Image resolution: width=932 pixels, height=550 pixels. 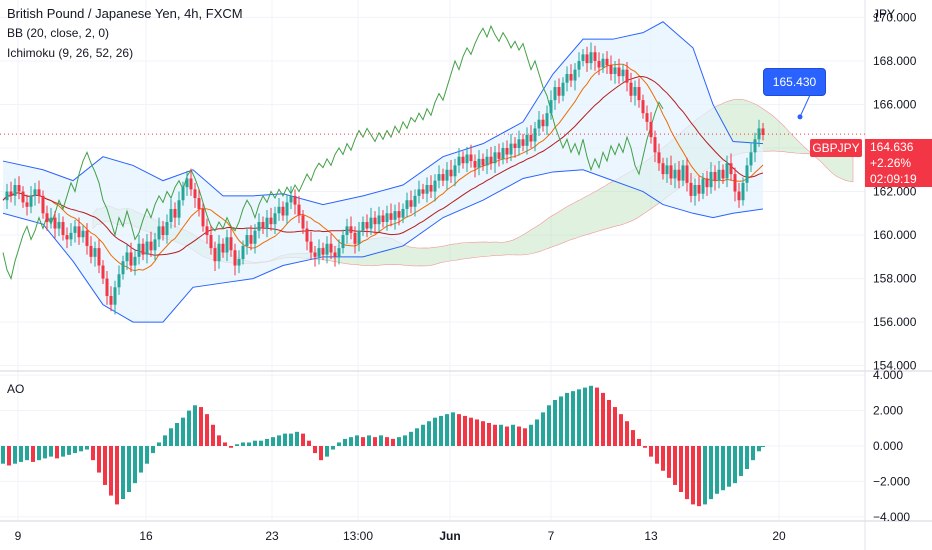 I want to click on callout-dot, so click(x=800, y=117).